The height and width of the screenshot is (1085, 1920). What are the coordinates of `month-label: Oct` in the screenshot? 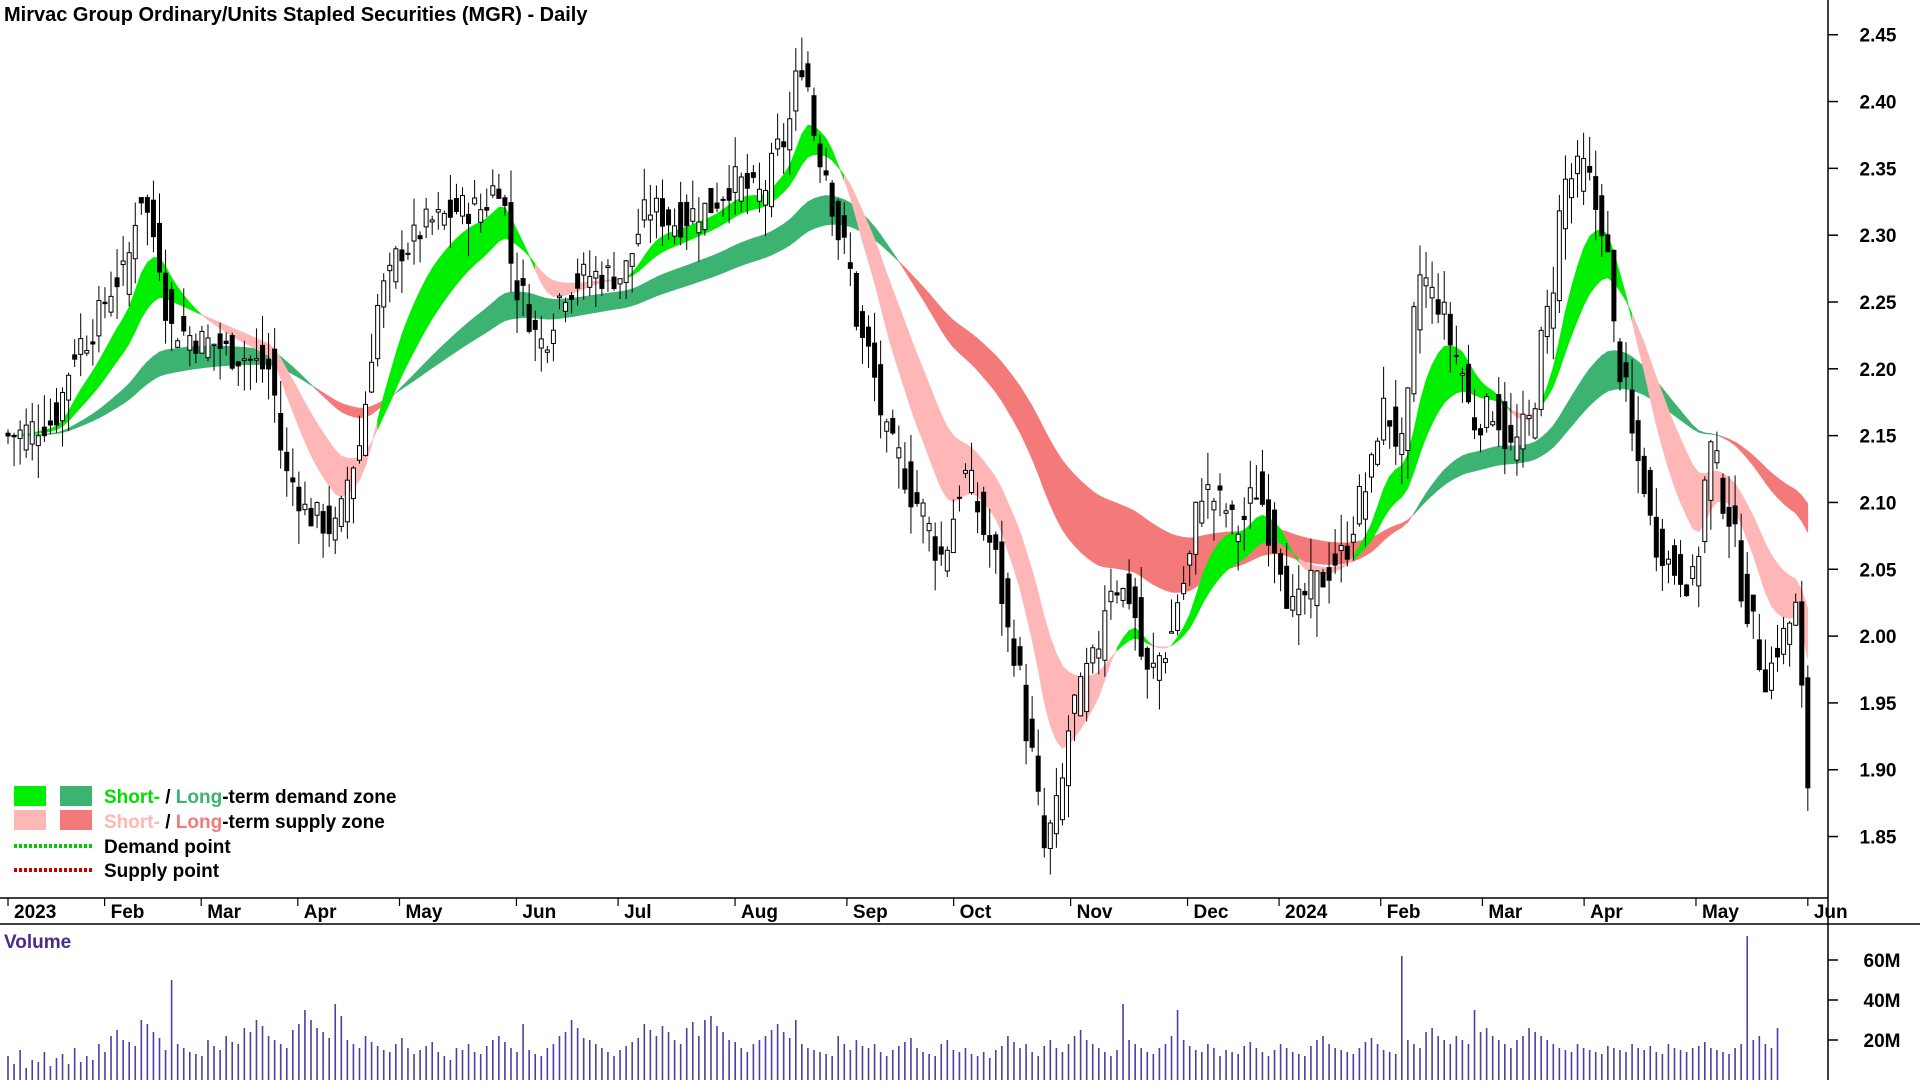 It's located at (976, 912).